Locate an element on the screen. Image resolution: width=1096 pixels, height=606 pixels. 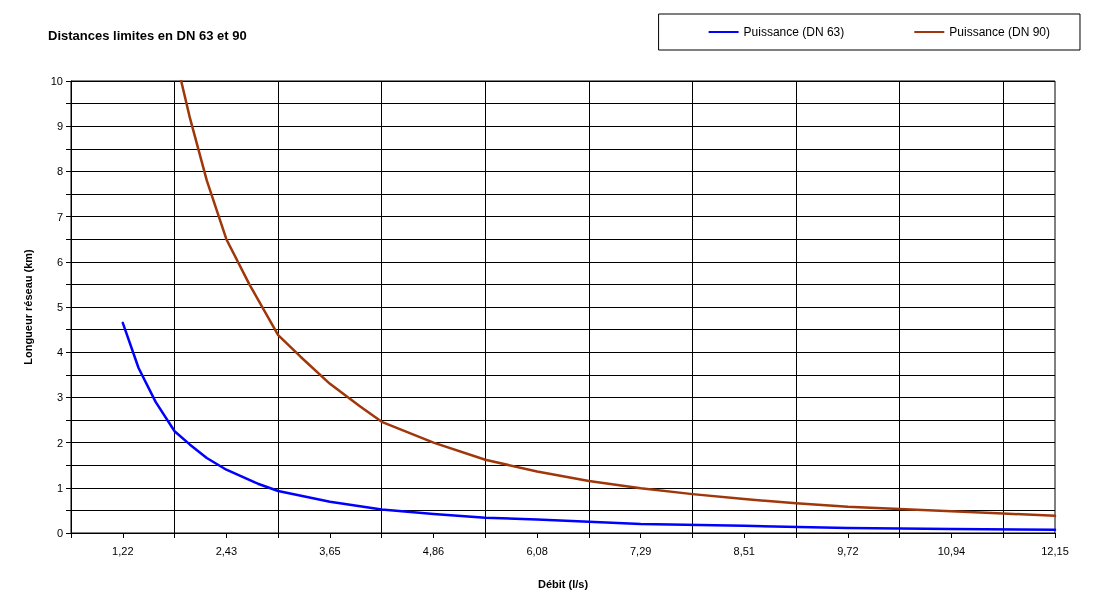
x-tick-label: 9,72 is located at coordinates (848, 550).